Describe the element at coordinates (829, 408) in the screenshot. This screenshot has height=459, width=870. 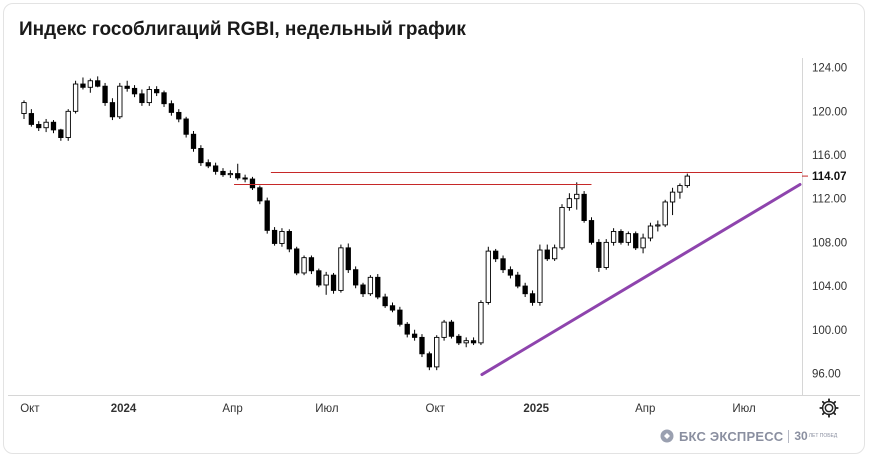
I see `gear-icon` at that location.